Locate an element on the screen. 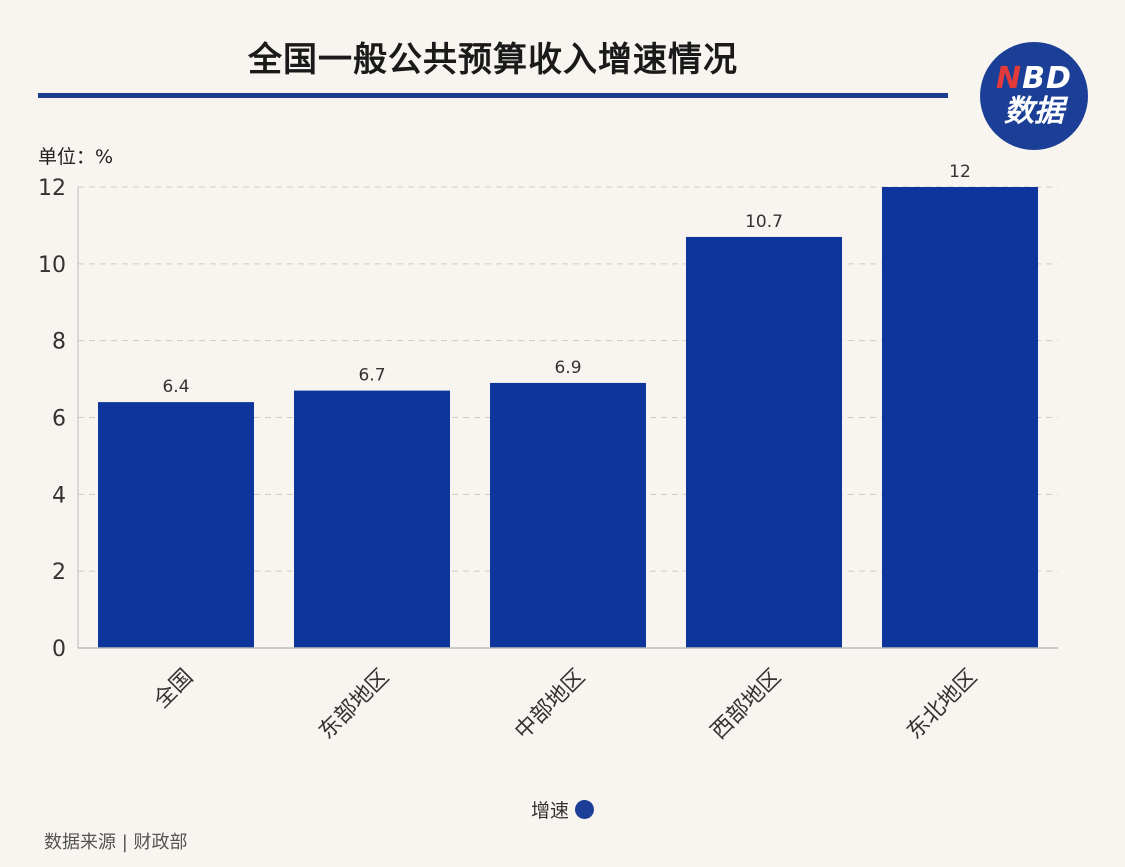 Image resolution: width=1125 pixels, height=867 pixels. nbd-logo: NBD 数据 is located at coordinates (1034, 96).